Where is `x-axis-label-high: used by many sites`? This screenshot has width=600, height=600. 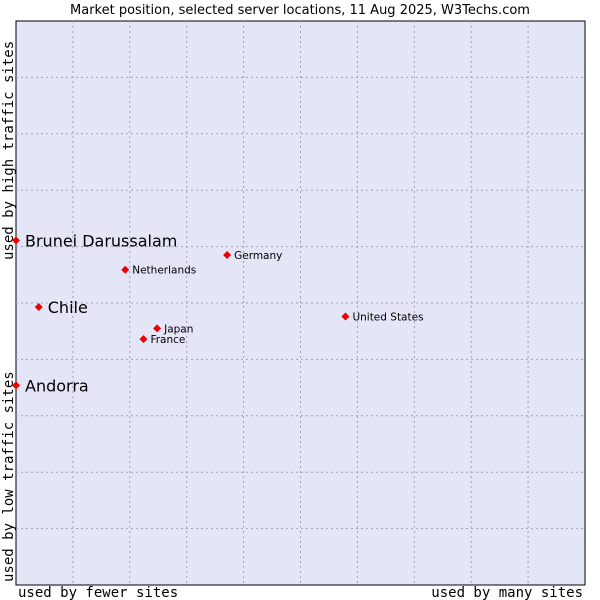 x-axis-label-high: used by many sites is located at coordinates (507, 592).